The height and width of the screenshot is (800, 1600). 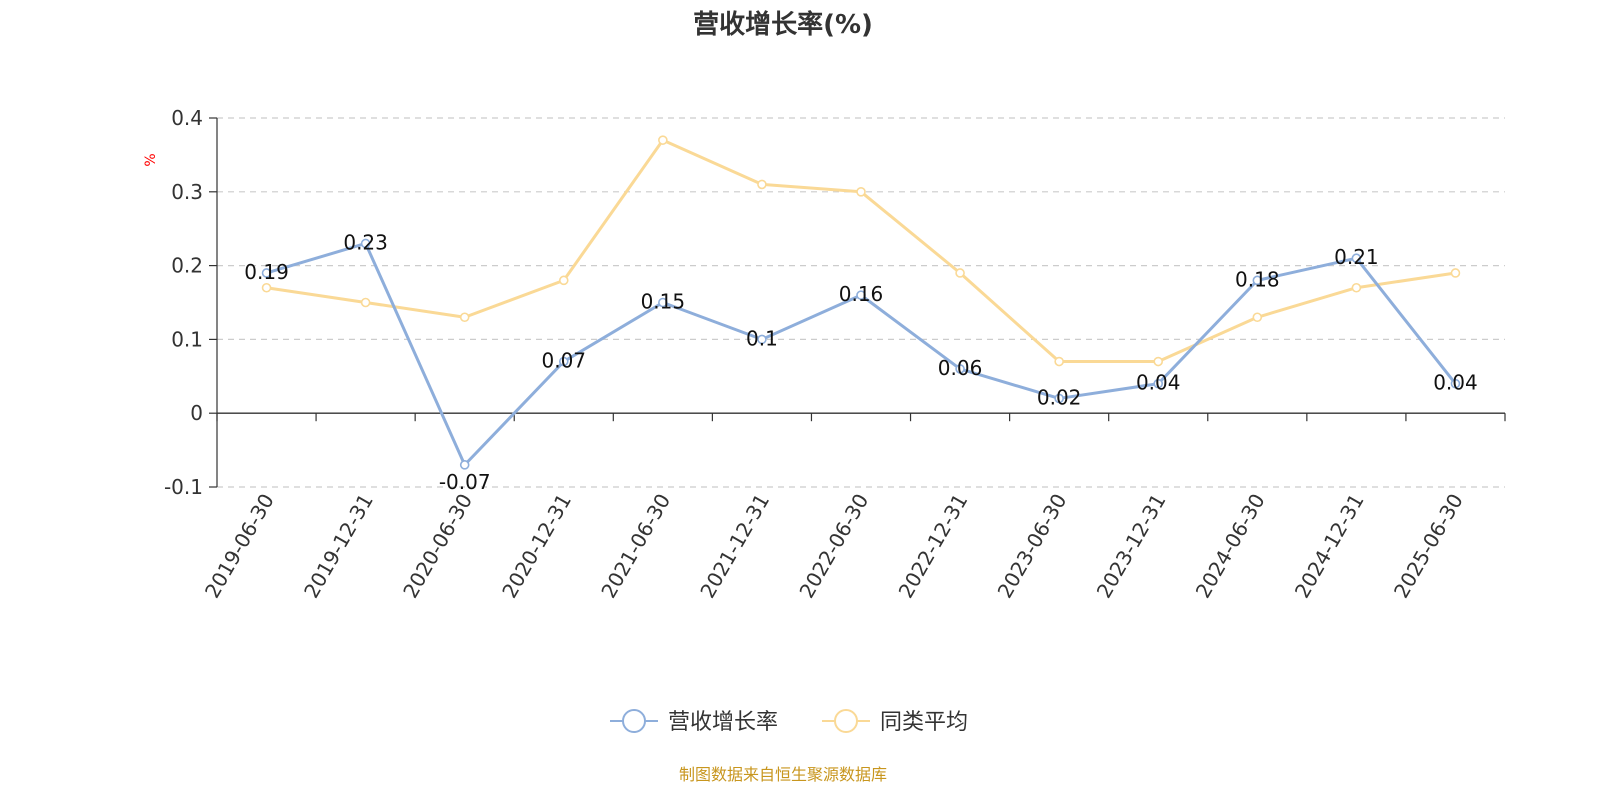 I want to click on x-tick-label: 2019-12-31, so click(x=338, y=546).